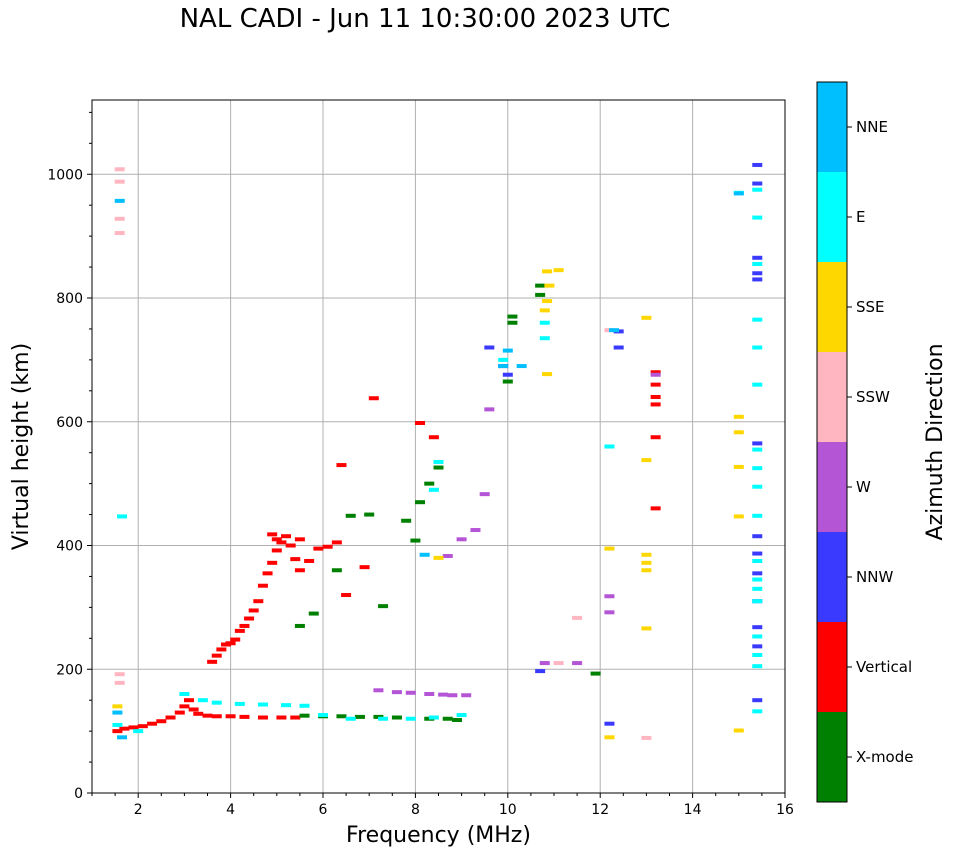 The height and width of the screenshot is (857, 958). What do you see at coordinates (21, 446) in the screenshot?
I see `y-axis-label: Virtual height (km)` at bounding box center [21, 446].